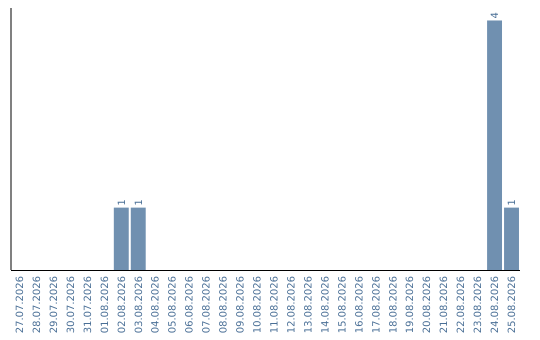  What do you see at coordinates (462, 305) in the screenshot?
I see `x-tick-label: 22.08.2026` at bounding box center [462, 305].